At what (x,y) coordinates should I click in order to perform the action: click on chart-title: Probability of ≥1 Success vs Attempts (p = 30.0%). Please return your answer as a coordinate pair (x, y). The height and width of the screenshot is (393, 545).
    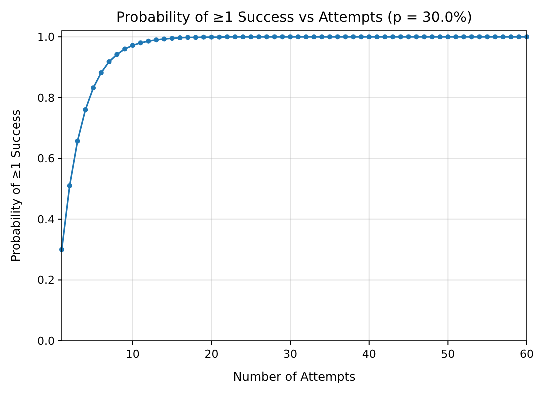
    Looking at the image, I should click on (294, 18).